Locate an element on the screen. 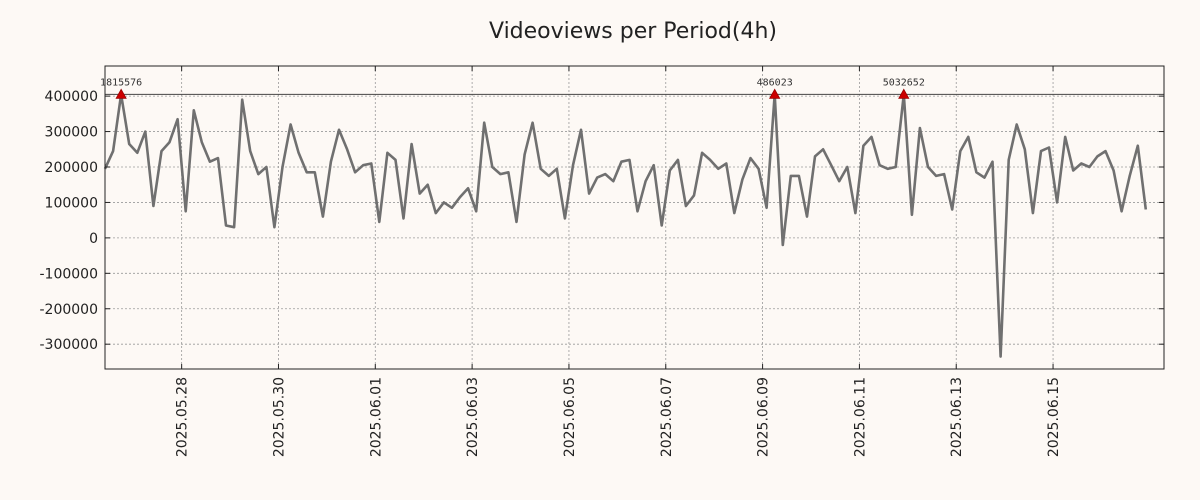 This screenshot has height=500, width=1200. chart-title: Videoviews per Period(4h) is located at coordinates (633, 31).